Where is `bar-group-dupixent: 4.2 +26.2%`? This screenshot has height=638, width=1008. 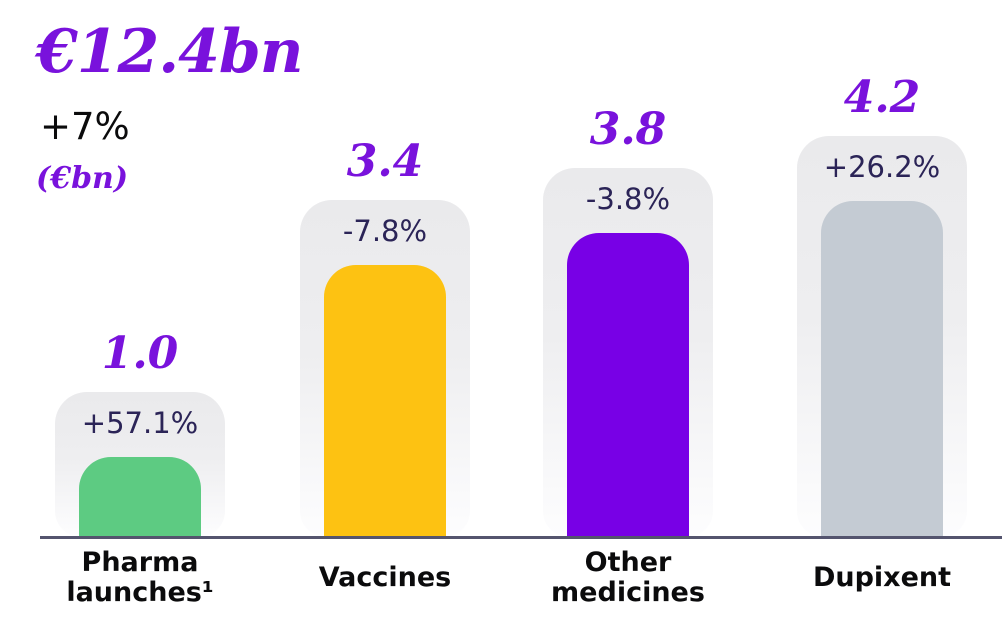 bar-group-dupixent: 4.2 +26.2% is located at coordinates (882, 306).